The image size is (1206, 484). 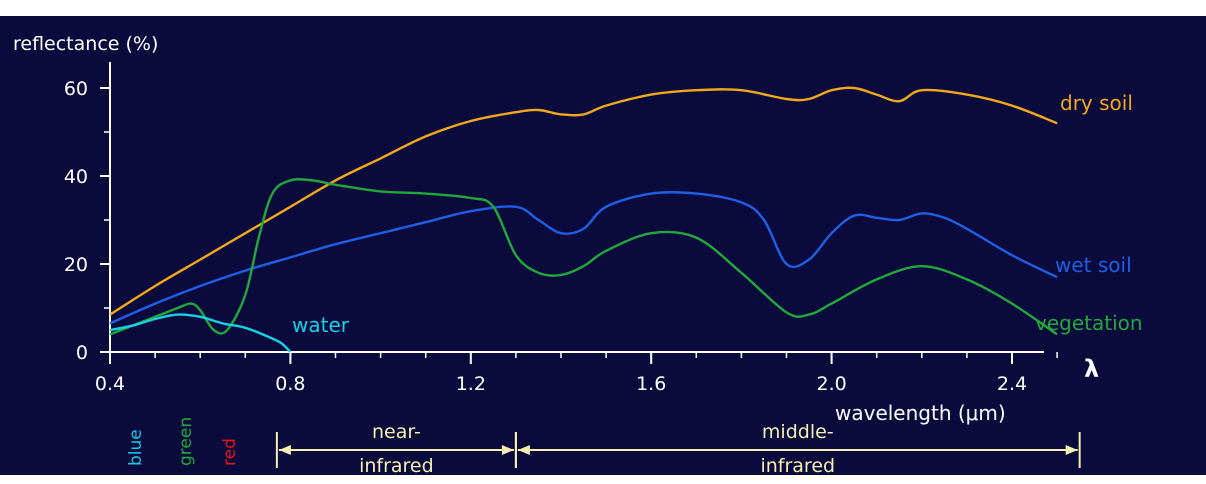 I want to click on spectral-bands: blue green red, so click(x=183, y=441).